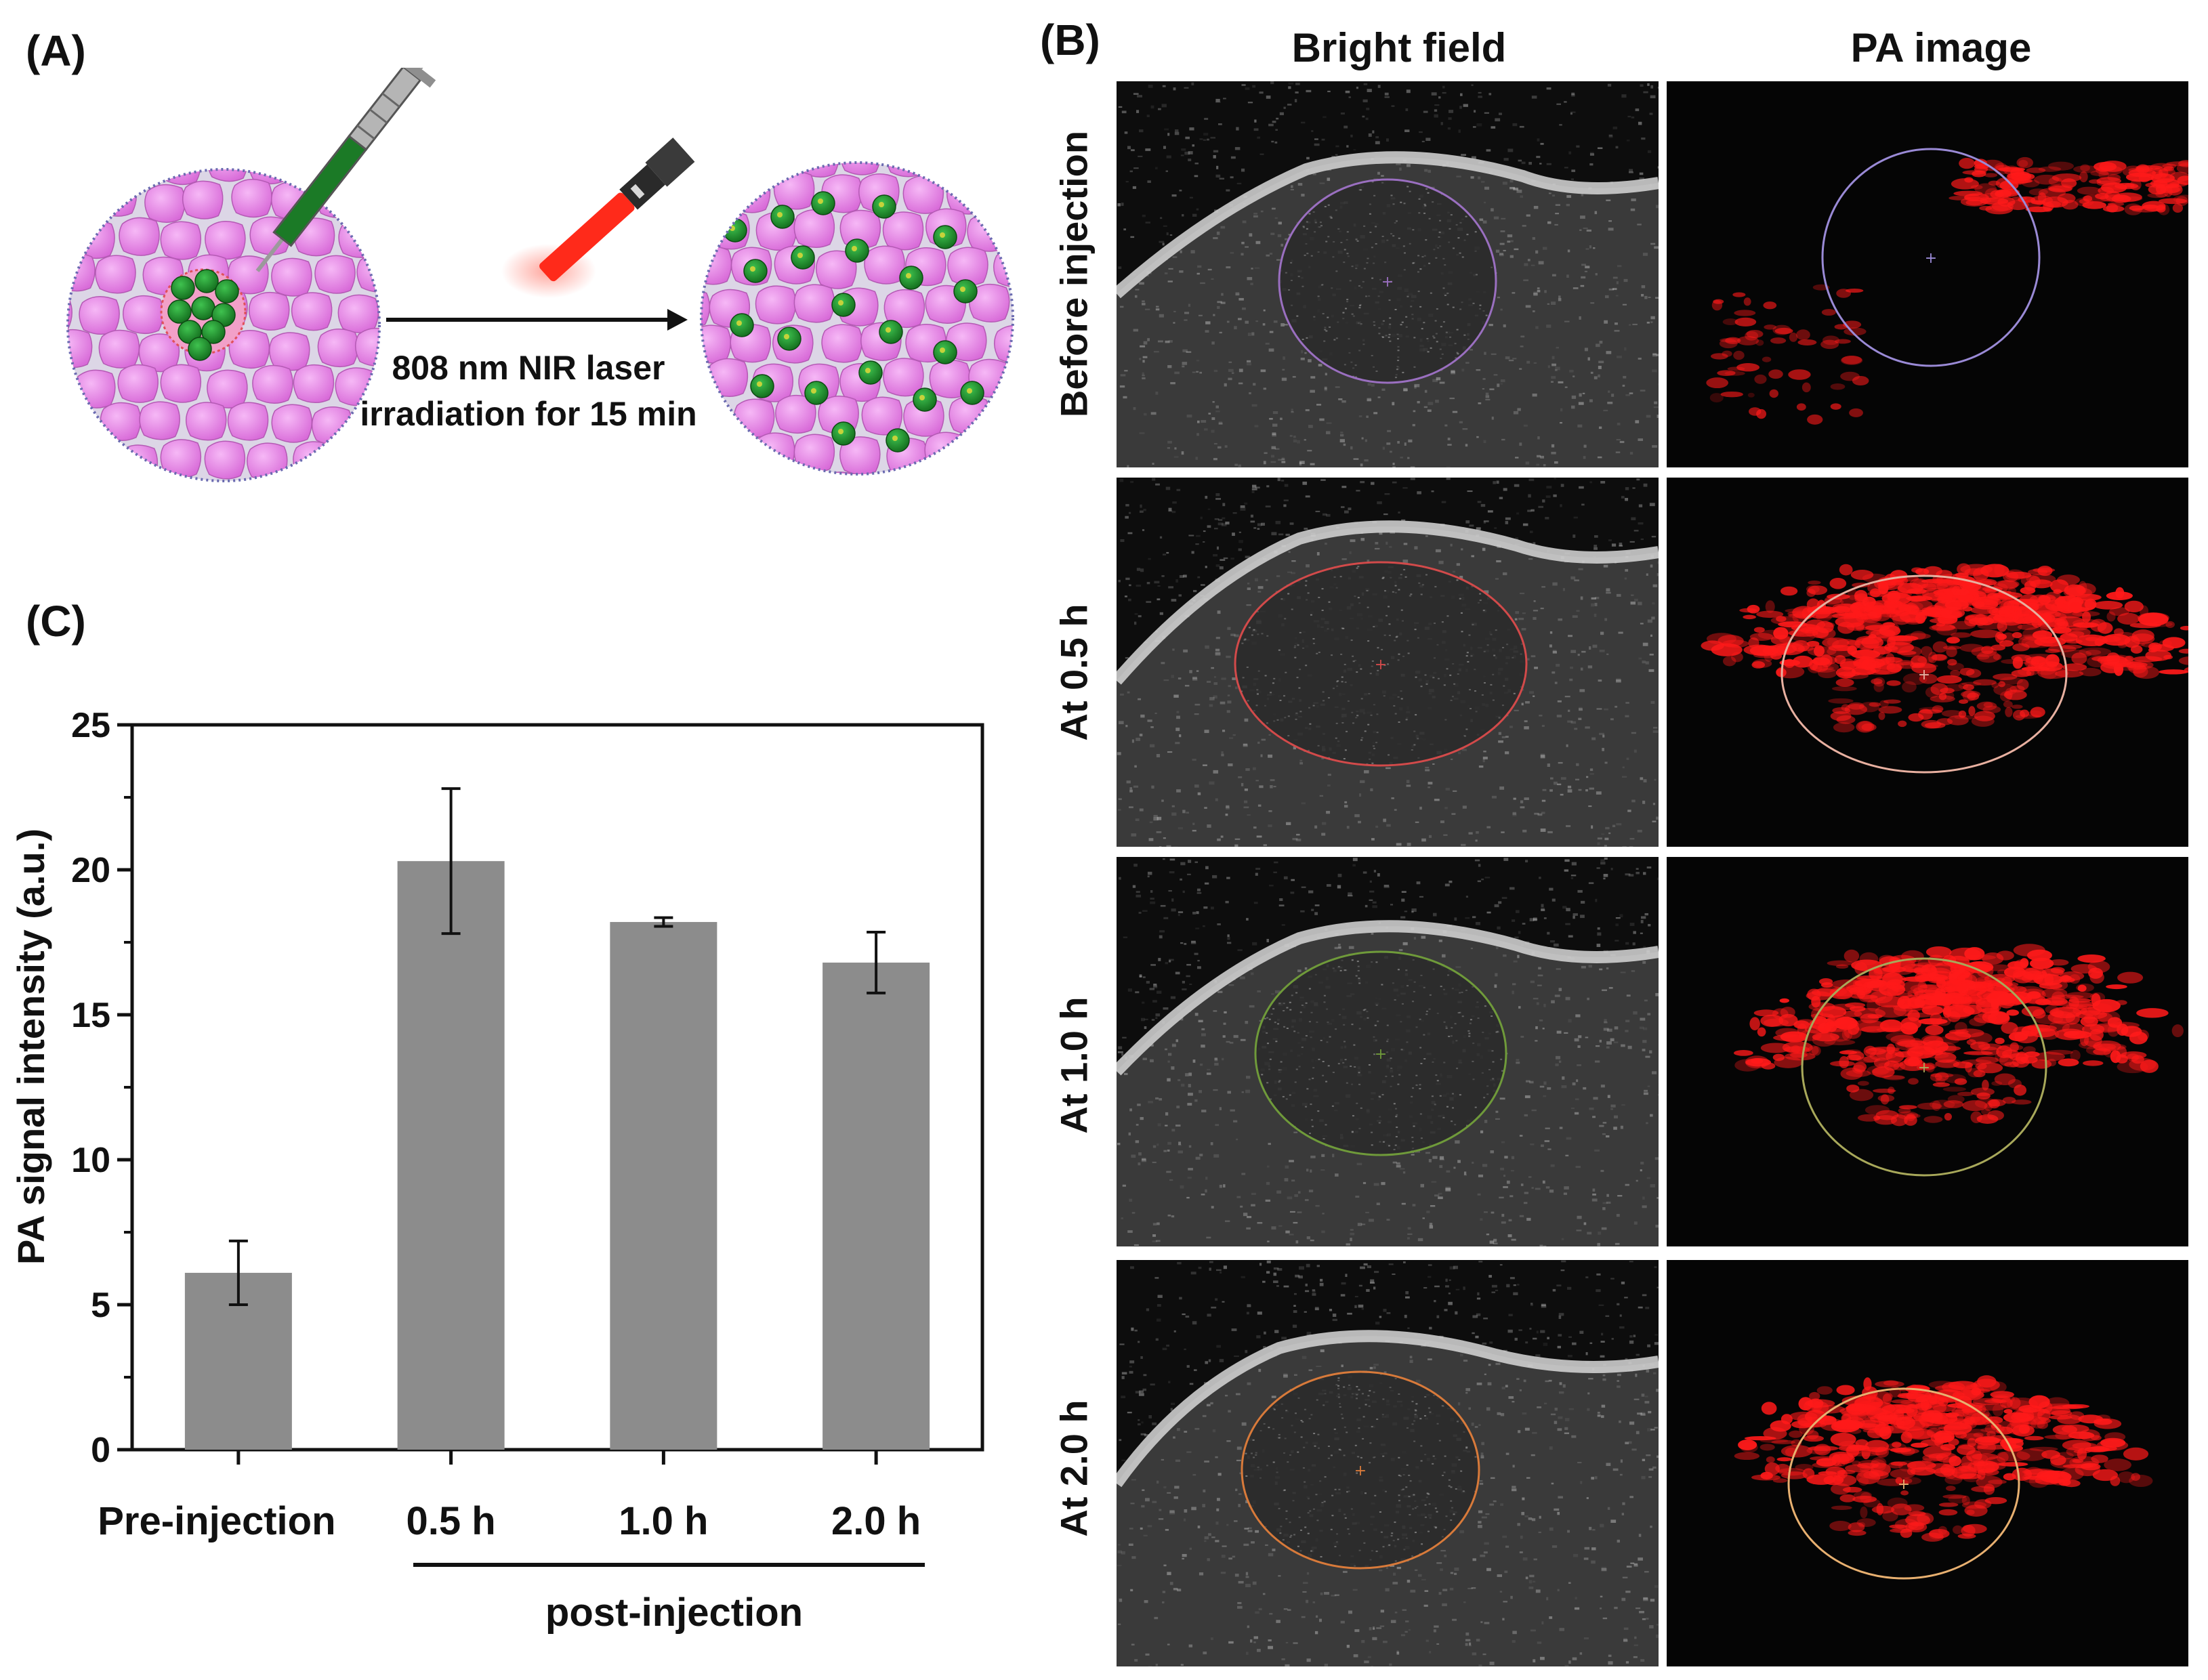  What do you see at coordinates (548, 291) in the screenshot?
I see `panel-a-schematic: 808 nm NIR laser irradiation for 15 min` at bounding box center [548, 291].